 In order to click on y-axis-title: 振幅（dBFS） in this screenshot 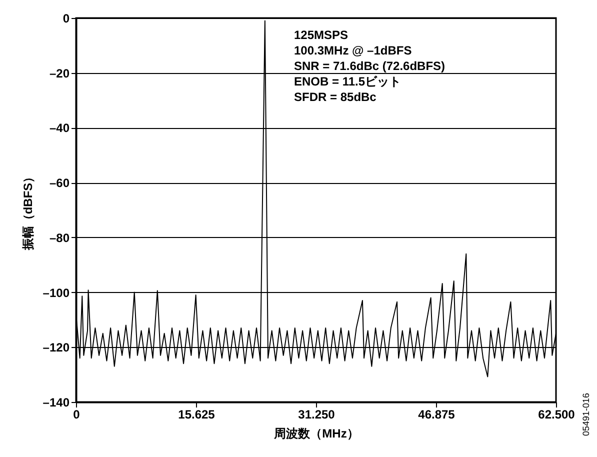, I will do `click(27, 211)`.